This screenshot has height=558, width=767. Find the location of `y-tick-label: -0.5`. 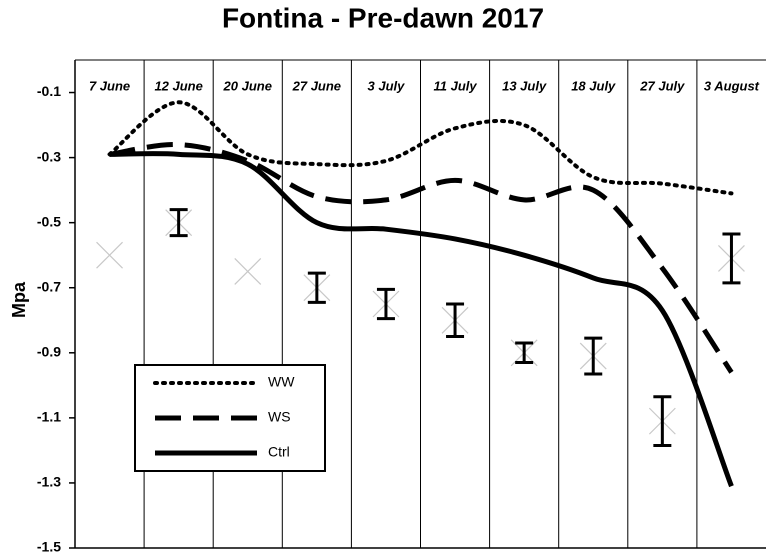

y-tick-label: -0.5 is located at coordinates (49, 221).